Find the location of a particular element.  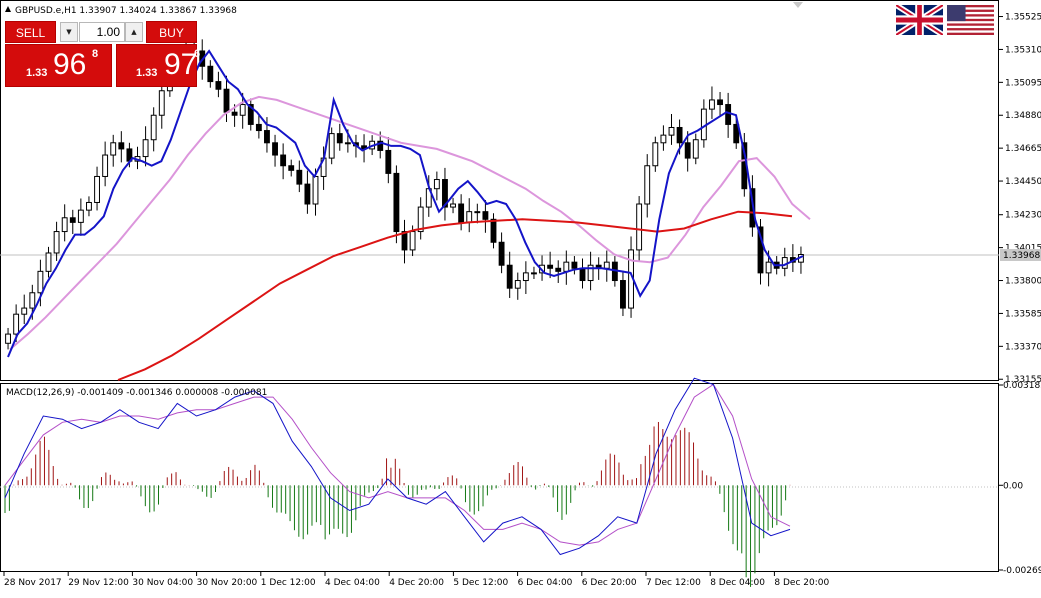

volume-input is located at coordinates (102, 32).